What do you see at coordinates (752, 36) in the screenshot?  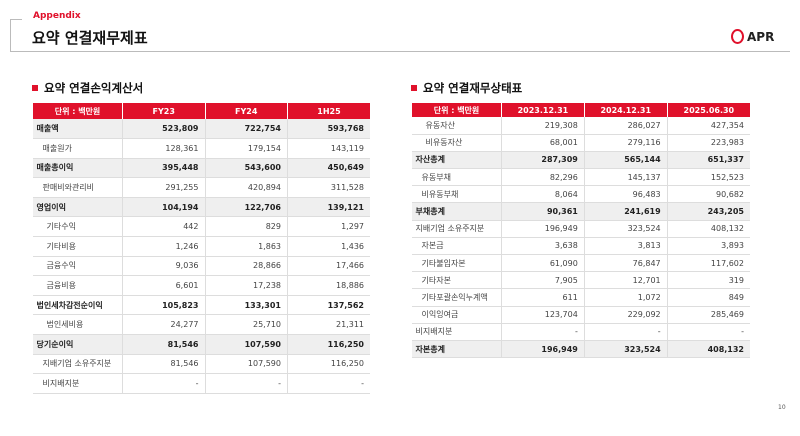 I see `company-logo: APR` at bounding box center [752, 36].